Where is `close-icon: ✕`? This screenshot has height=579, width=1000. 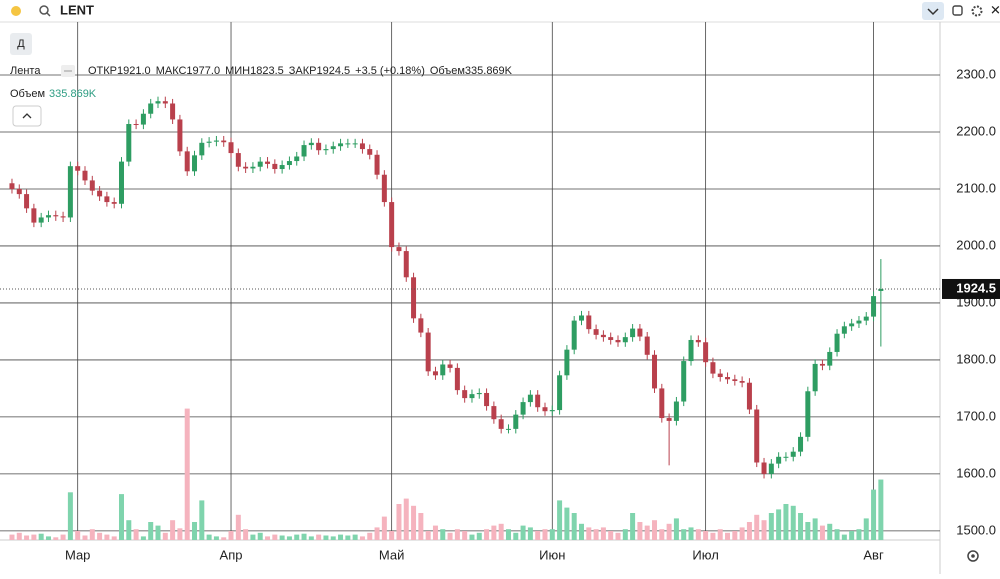
close-icon: ✕ is located at coordinates (995, 9).